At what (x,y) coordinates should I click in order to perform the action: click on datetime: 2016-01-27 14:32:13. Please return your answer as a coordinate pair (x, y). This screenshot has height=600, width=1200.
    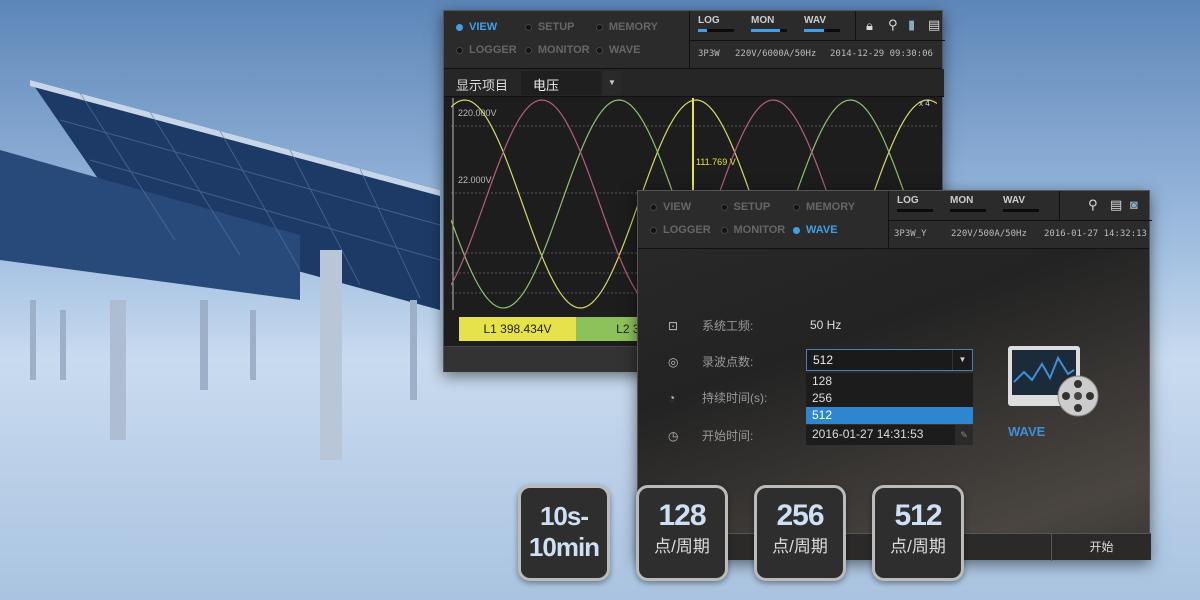
    Looking at the image, I should click on (1095, 234).